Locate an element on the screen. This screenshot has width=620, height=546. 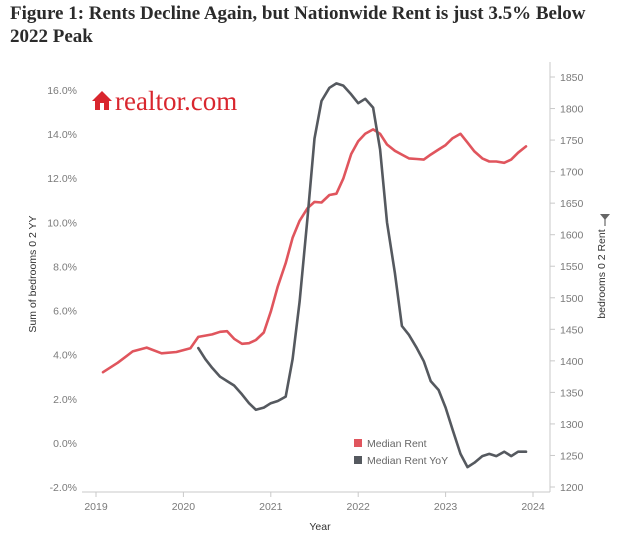
y-right-tick-label: 1700 is located at coordinates (572, 173).